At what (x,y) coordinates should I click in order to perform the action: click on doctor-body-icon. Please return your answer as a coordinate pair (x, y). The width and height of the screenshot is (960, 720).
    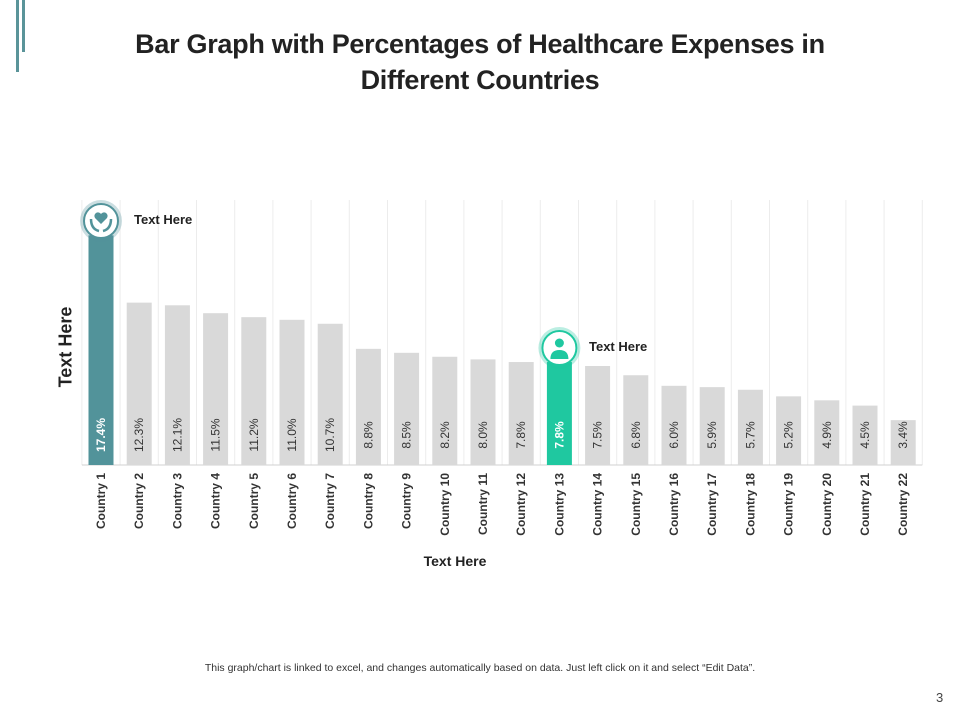
    Looking at the image, I should click on (559, 354).